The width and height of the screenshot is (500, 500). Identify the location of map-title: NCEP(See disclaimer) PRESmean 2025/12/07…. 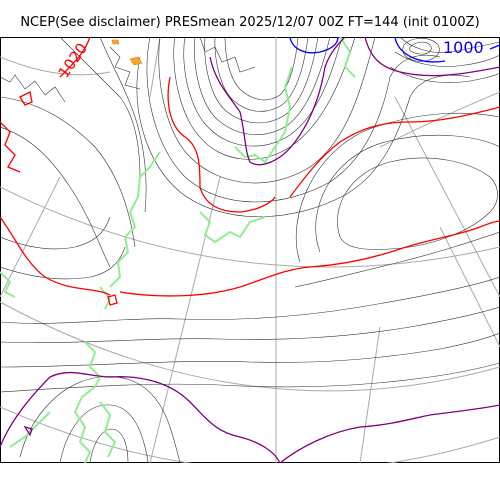
(250, 22).